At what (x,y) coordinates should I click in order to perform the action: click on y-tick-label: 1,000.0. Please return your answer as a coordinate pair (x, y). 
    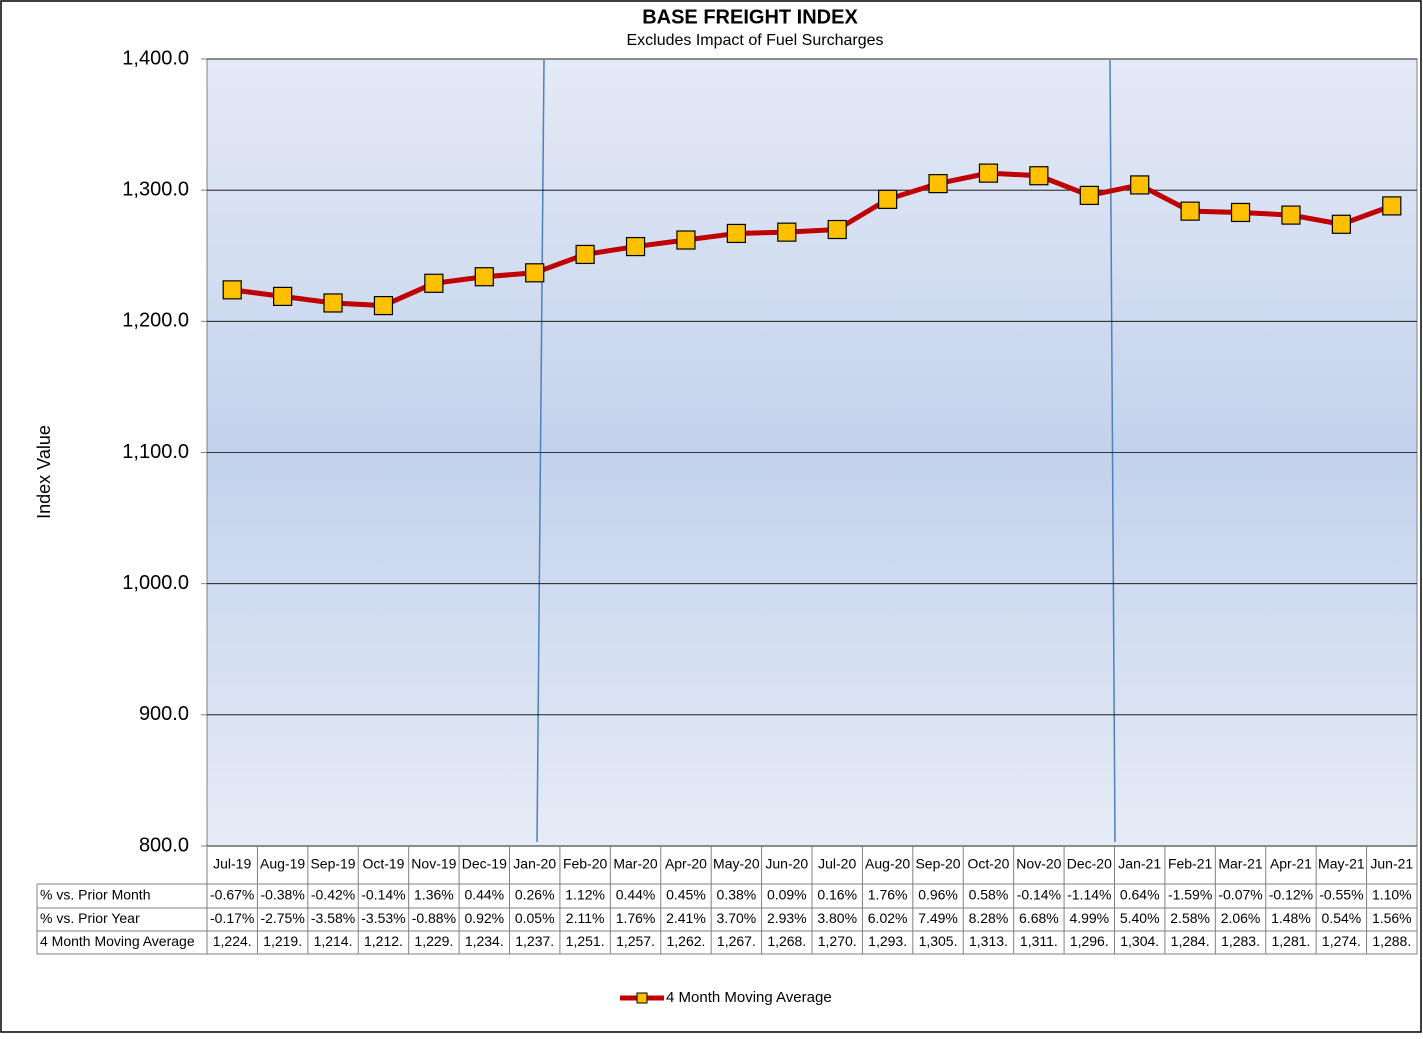
    Looking at the image, I should click on (155, 583).